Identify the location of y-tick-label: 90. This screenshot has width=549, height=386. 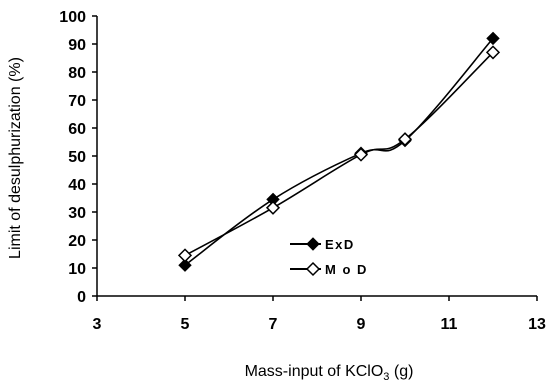
(77, 45).